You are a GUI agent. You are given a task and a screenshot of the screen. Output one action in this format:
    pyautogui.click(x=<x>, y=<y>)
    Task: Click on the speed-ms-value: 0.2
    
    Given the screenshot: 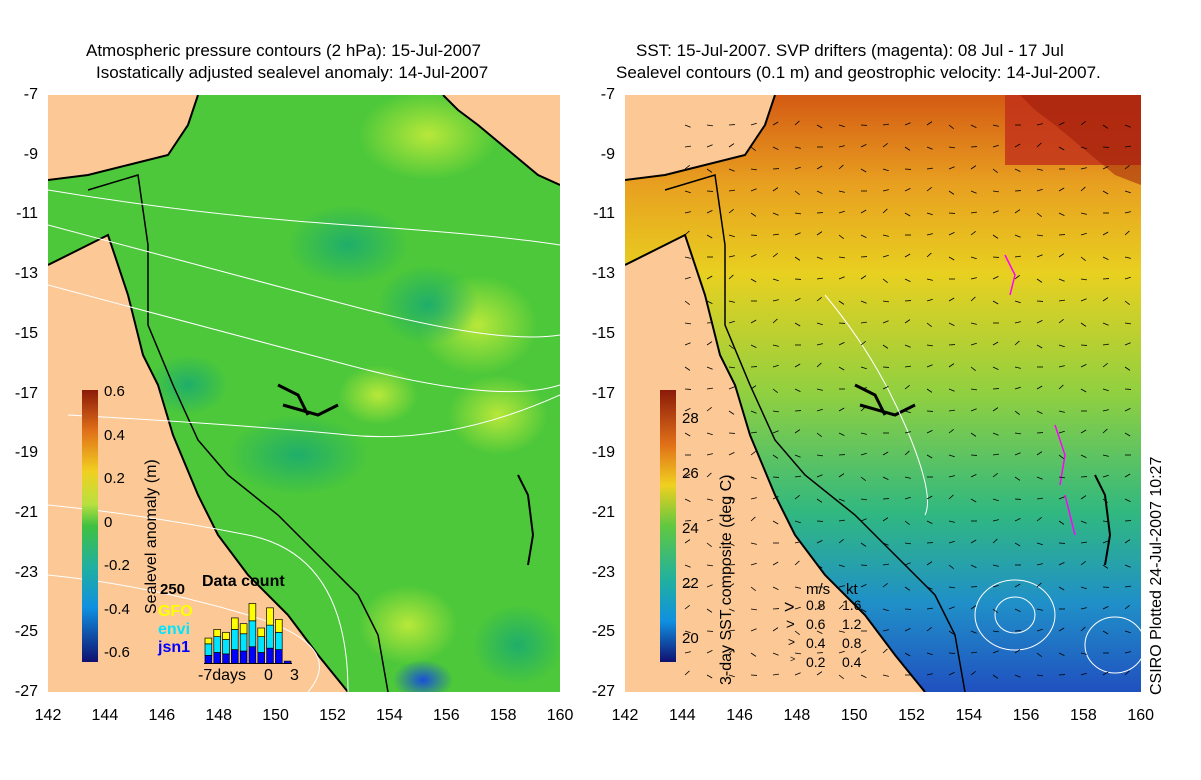 What is the action you would take?
    pyautogui.click(x=816, y=662)
    